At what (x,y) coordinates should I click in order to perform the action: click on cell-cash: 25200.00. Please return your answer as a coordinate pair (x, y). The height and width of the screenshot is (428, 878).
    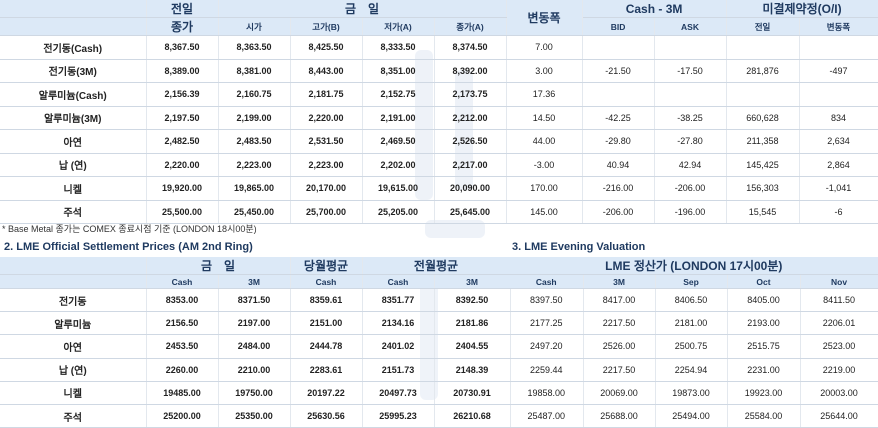
    Looking at the image, I should click on (182, 416).